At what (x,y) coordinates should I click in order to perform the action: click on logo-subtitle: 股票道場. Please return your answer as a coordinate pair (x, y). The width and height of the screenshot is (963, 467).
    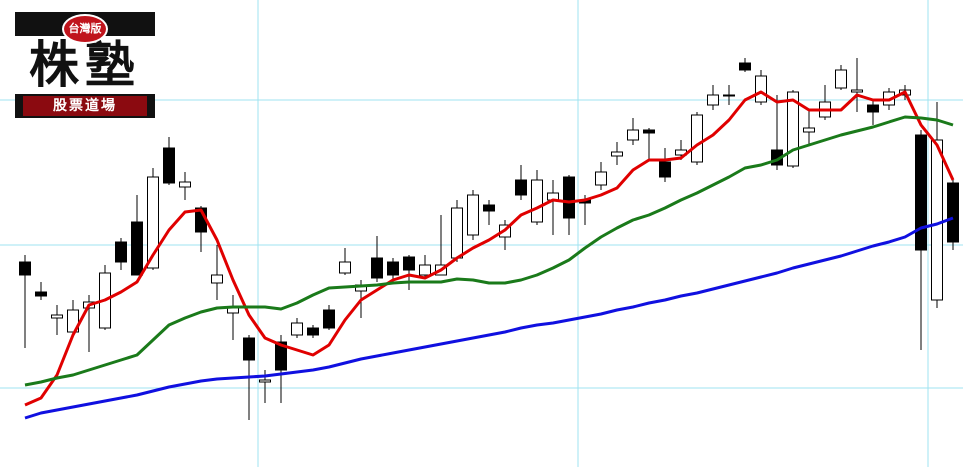
    Looking at the image, I should click on (85, 106).